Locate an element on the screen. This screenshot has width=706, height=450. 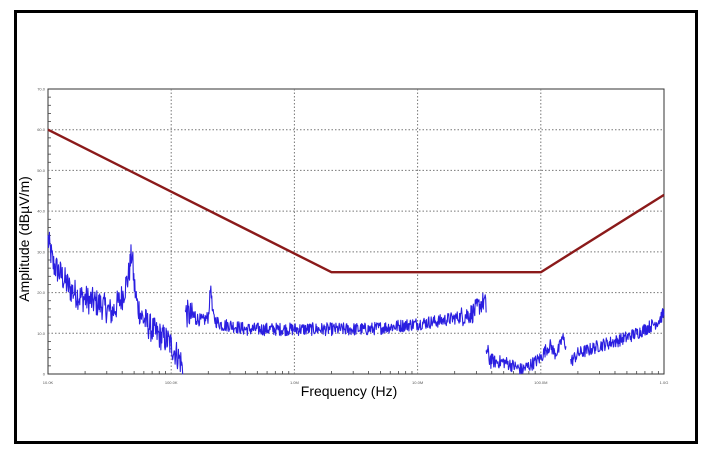
x-tick-label: 100.0M is located at coordinates (540, 382).